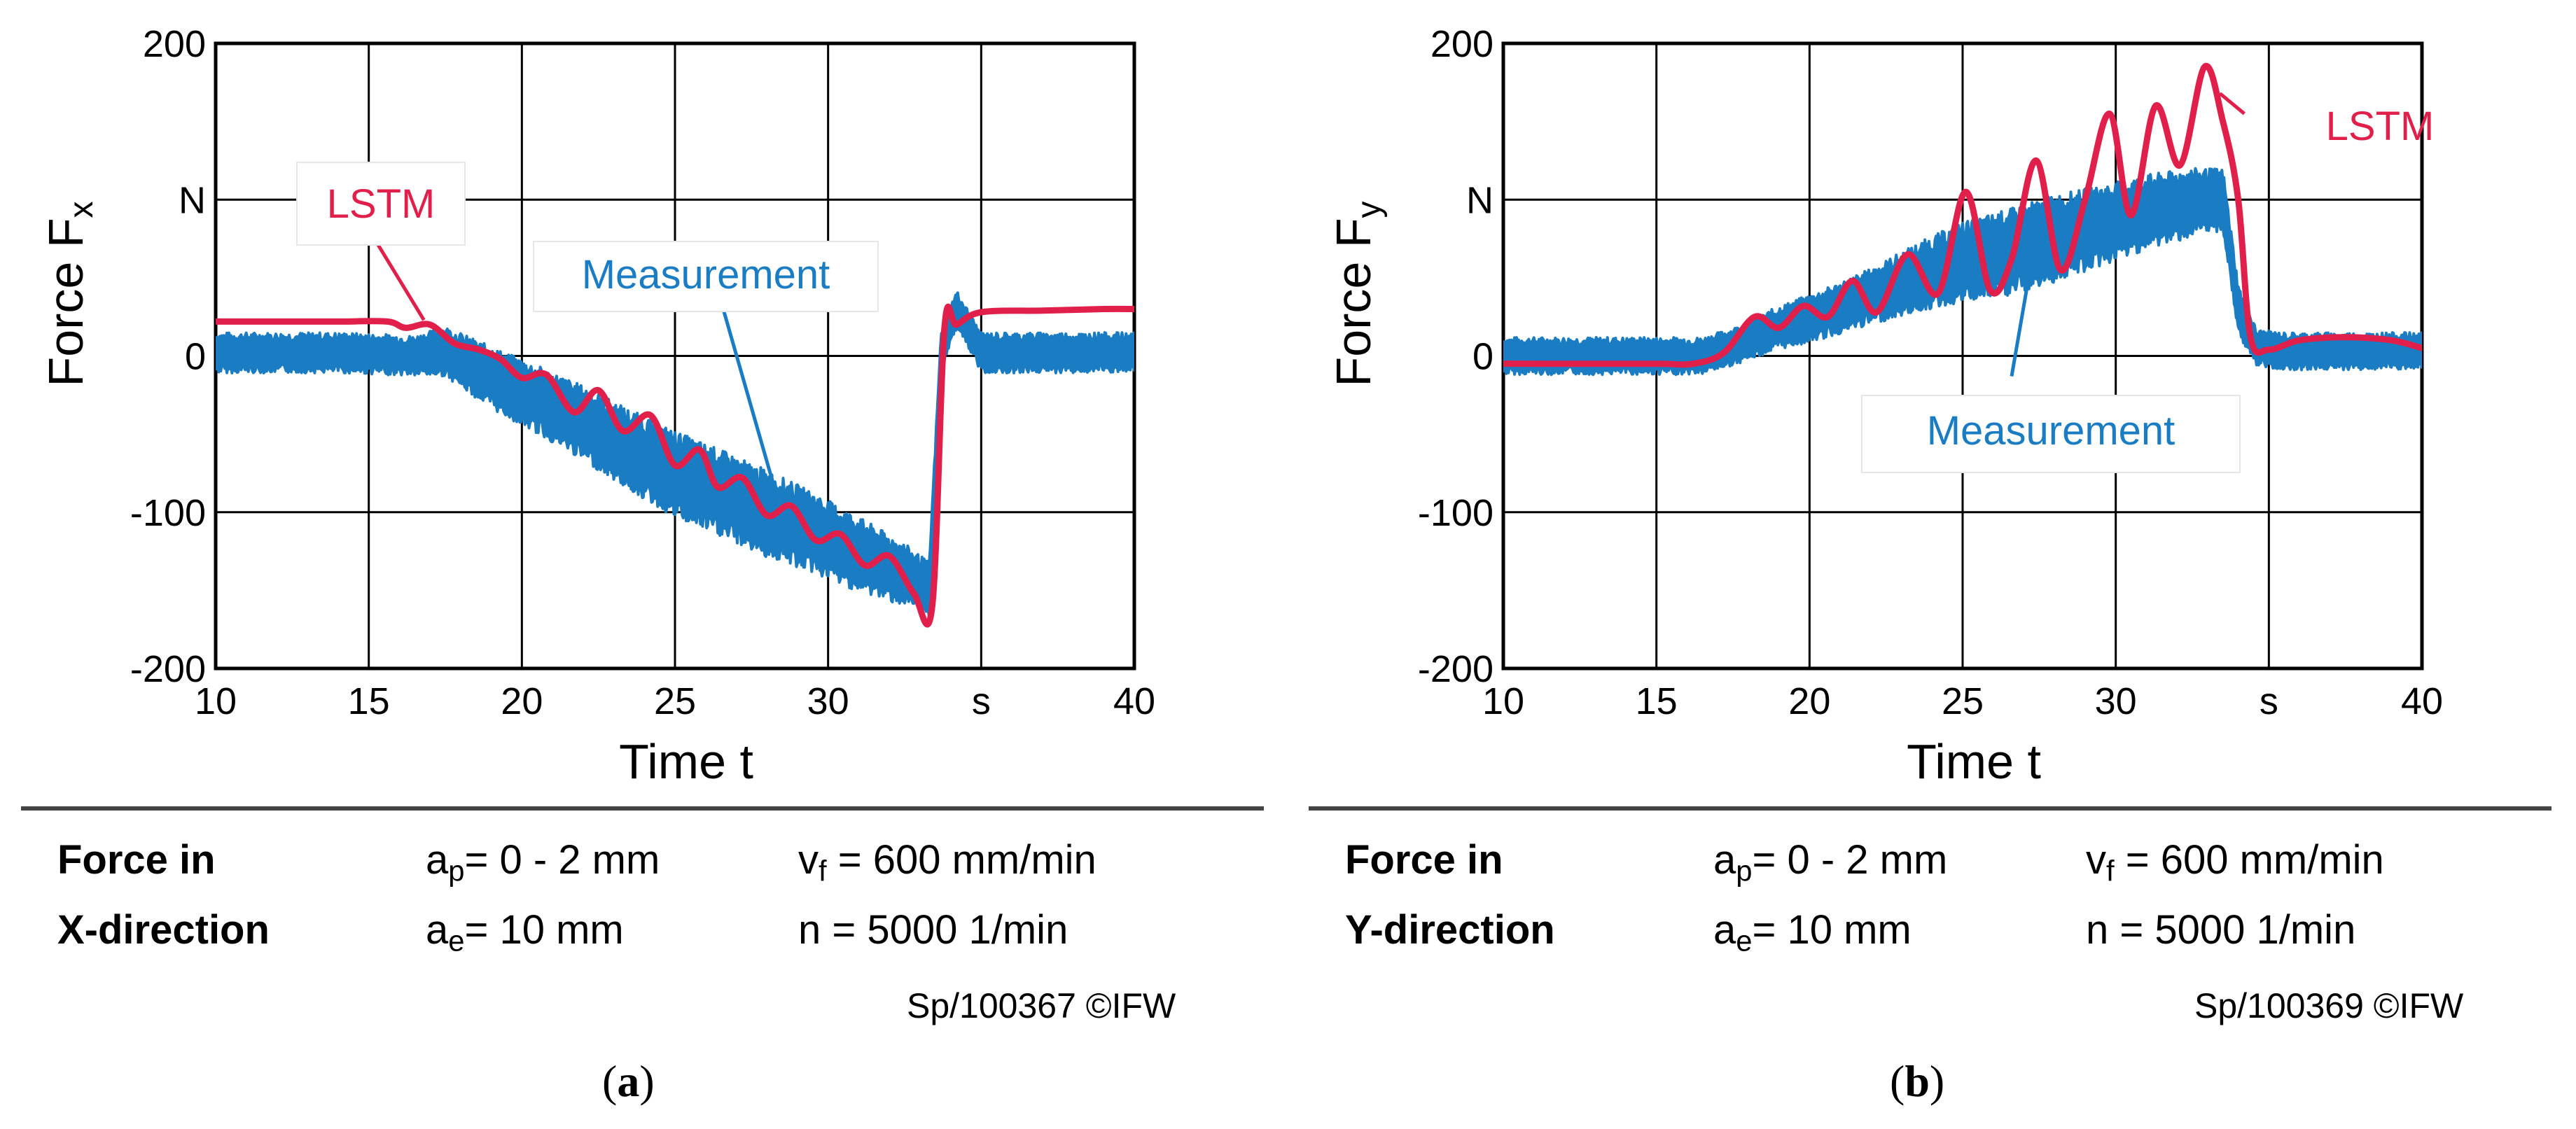 The width and height of the screenshot is (2576, 1129). Describe the element at coordinates (163, 930) in the screenshot. I see `info-title-line2: X-direction` at that location.